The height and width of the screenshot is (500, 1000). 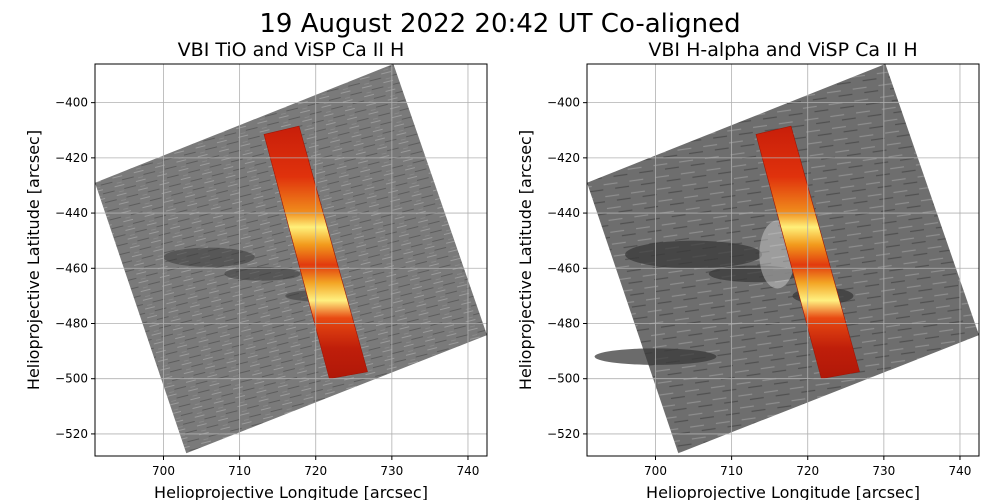 What do you see at coordinates (782, 50) in the screenshot?
I see `panel-title: VBI H-alpha and ViSP Ca II H` at bounding box center [782, 50].